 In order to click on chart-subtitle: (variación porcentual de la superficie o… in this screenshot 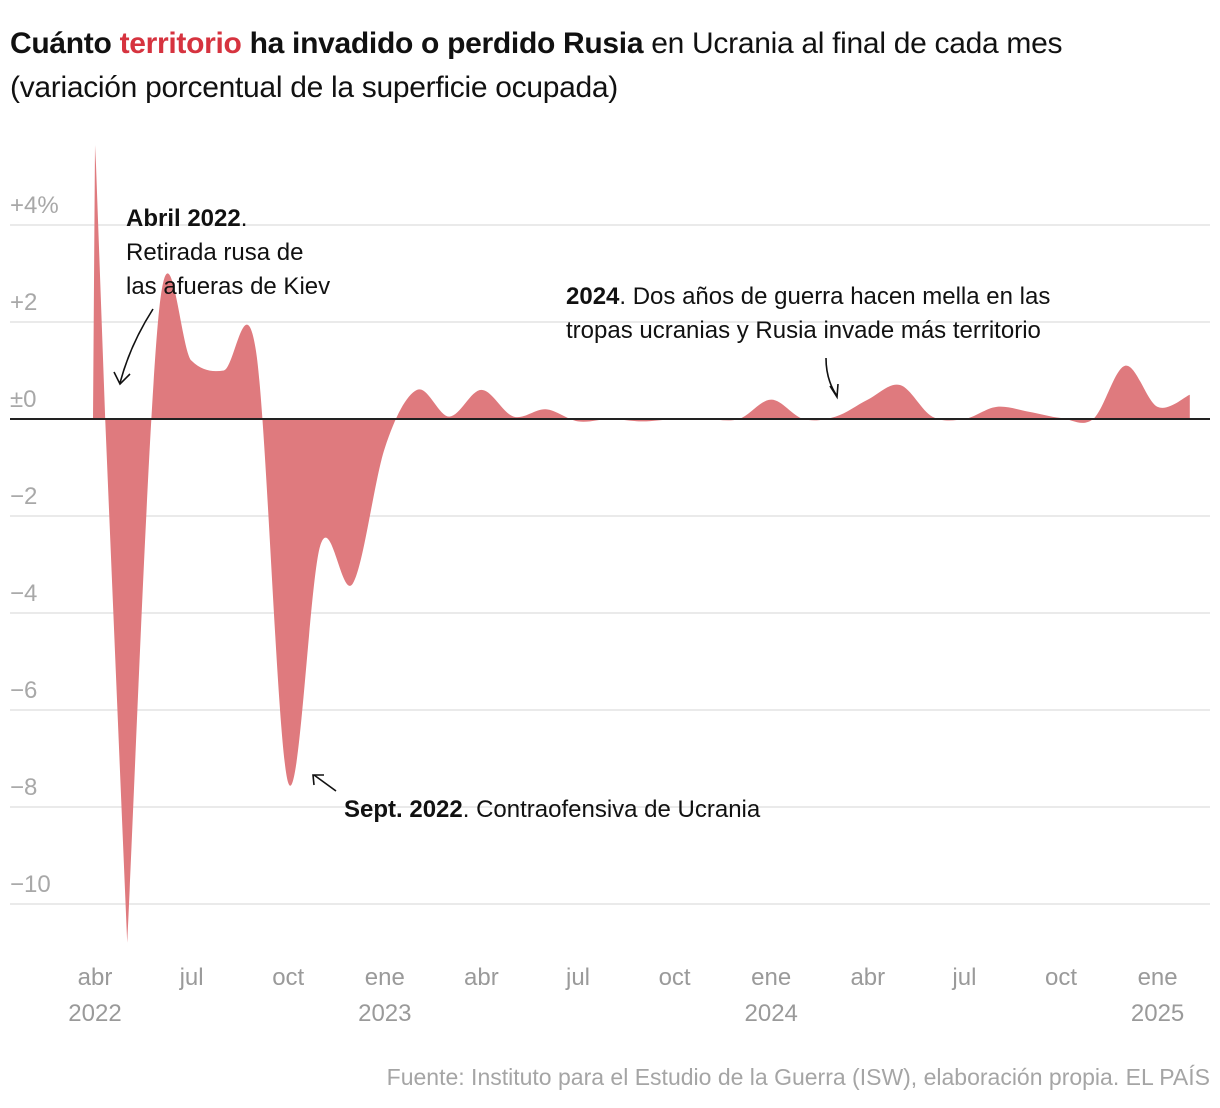, I will do `click(314, 87)`.